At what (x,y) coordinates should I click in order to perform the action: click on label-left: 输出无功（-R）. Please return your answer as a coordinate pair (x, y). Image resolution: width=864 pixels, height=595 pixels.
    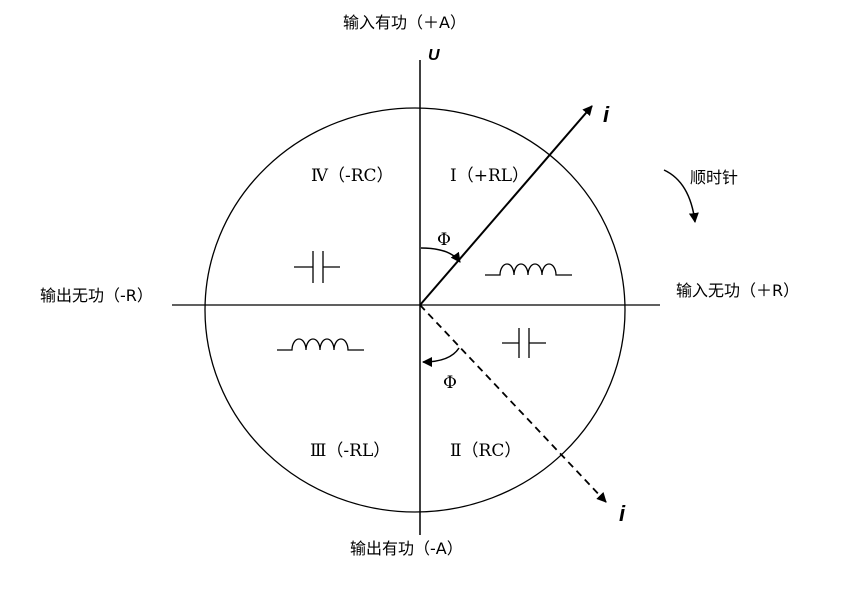
    Looking at the image, I should click on (96, 295).